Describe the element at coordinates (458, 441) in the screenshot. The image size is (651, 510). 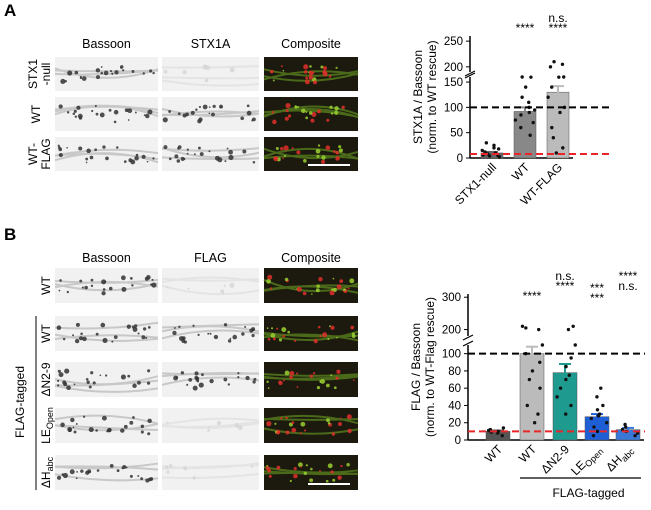
I see `y-tick-label: 0` at that location.